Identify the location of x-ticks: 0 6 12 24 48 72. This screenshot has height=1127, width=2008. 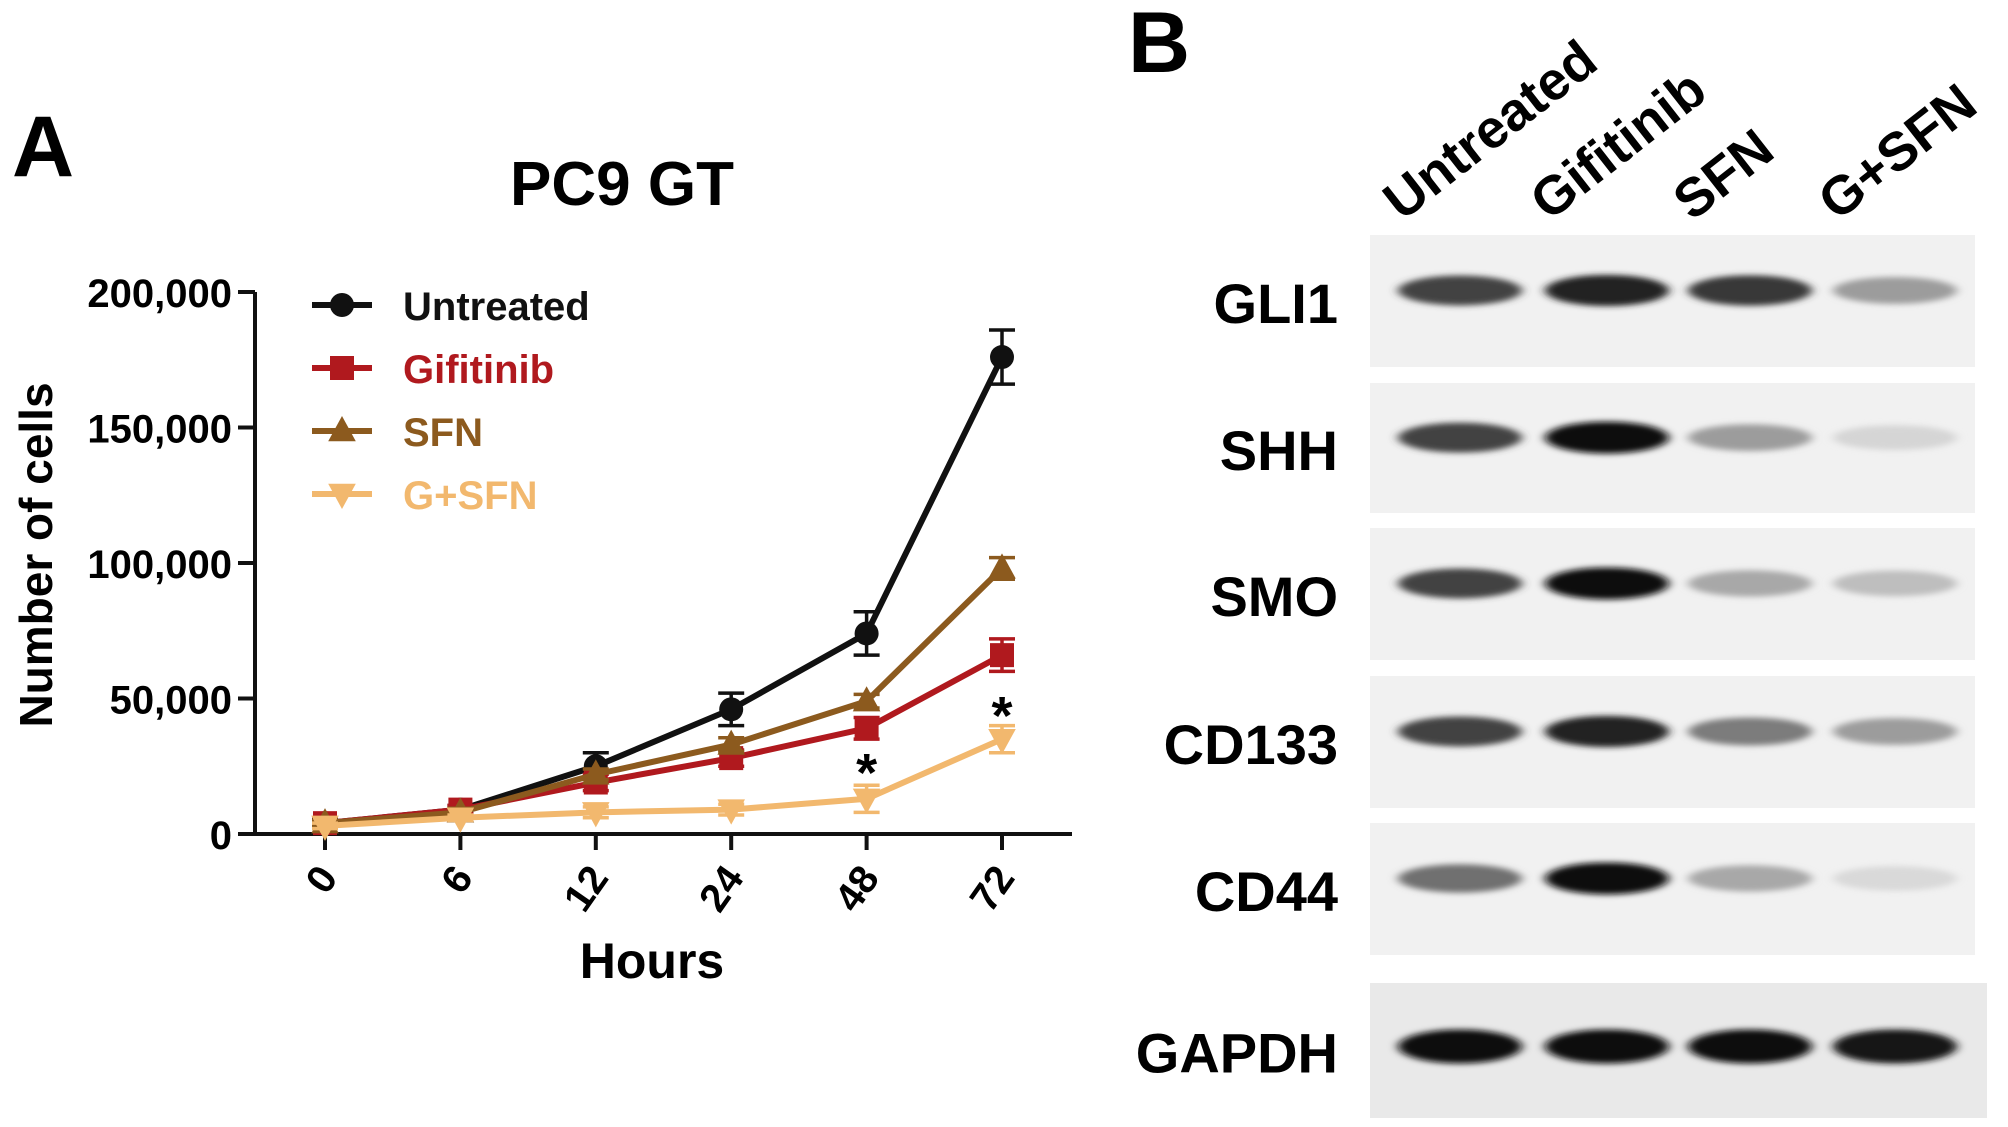
(661, 877).